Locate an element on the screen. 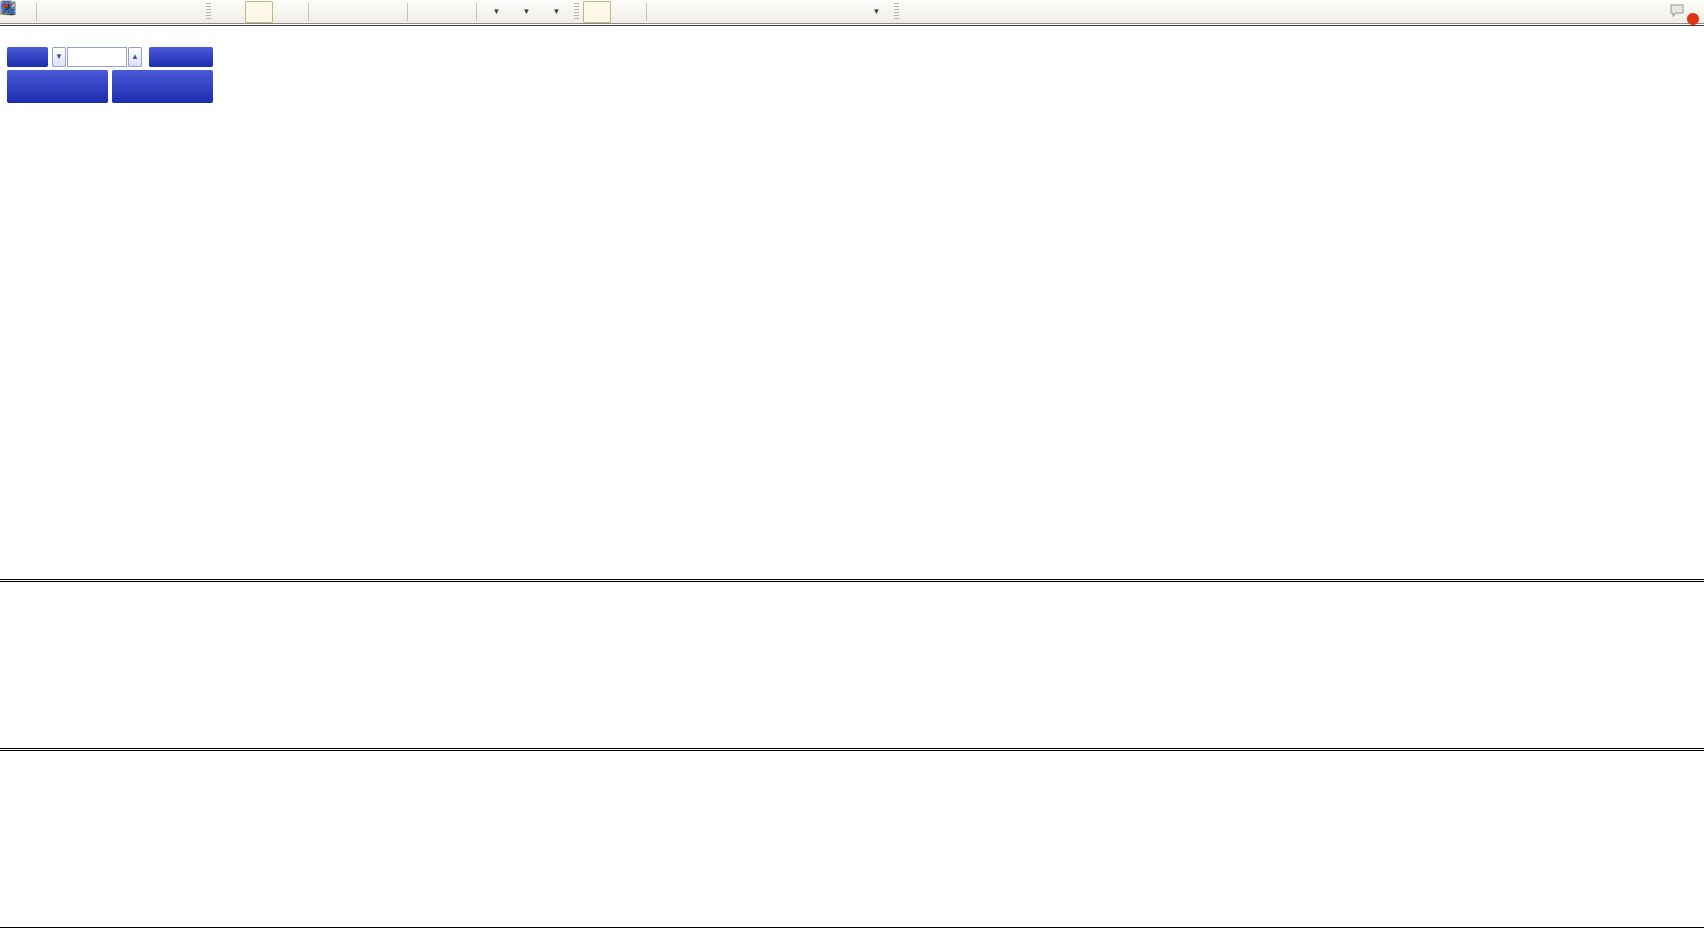 This screenshot has height=945, width=1704. signal-icon-button is located at coordinates (83, 11).